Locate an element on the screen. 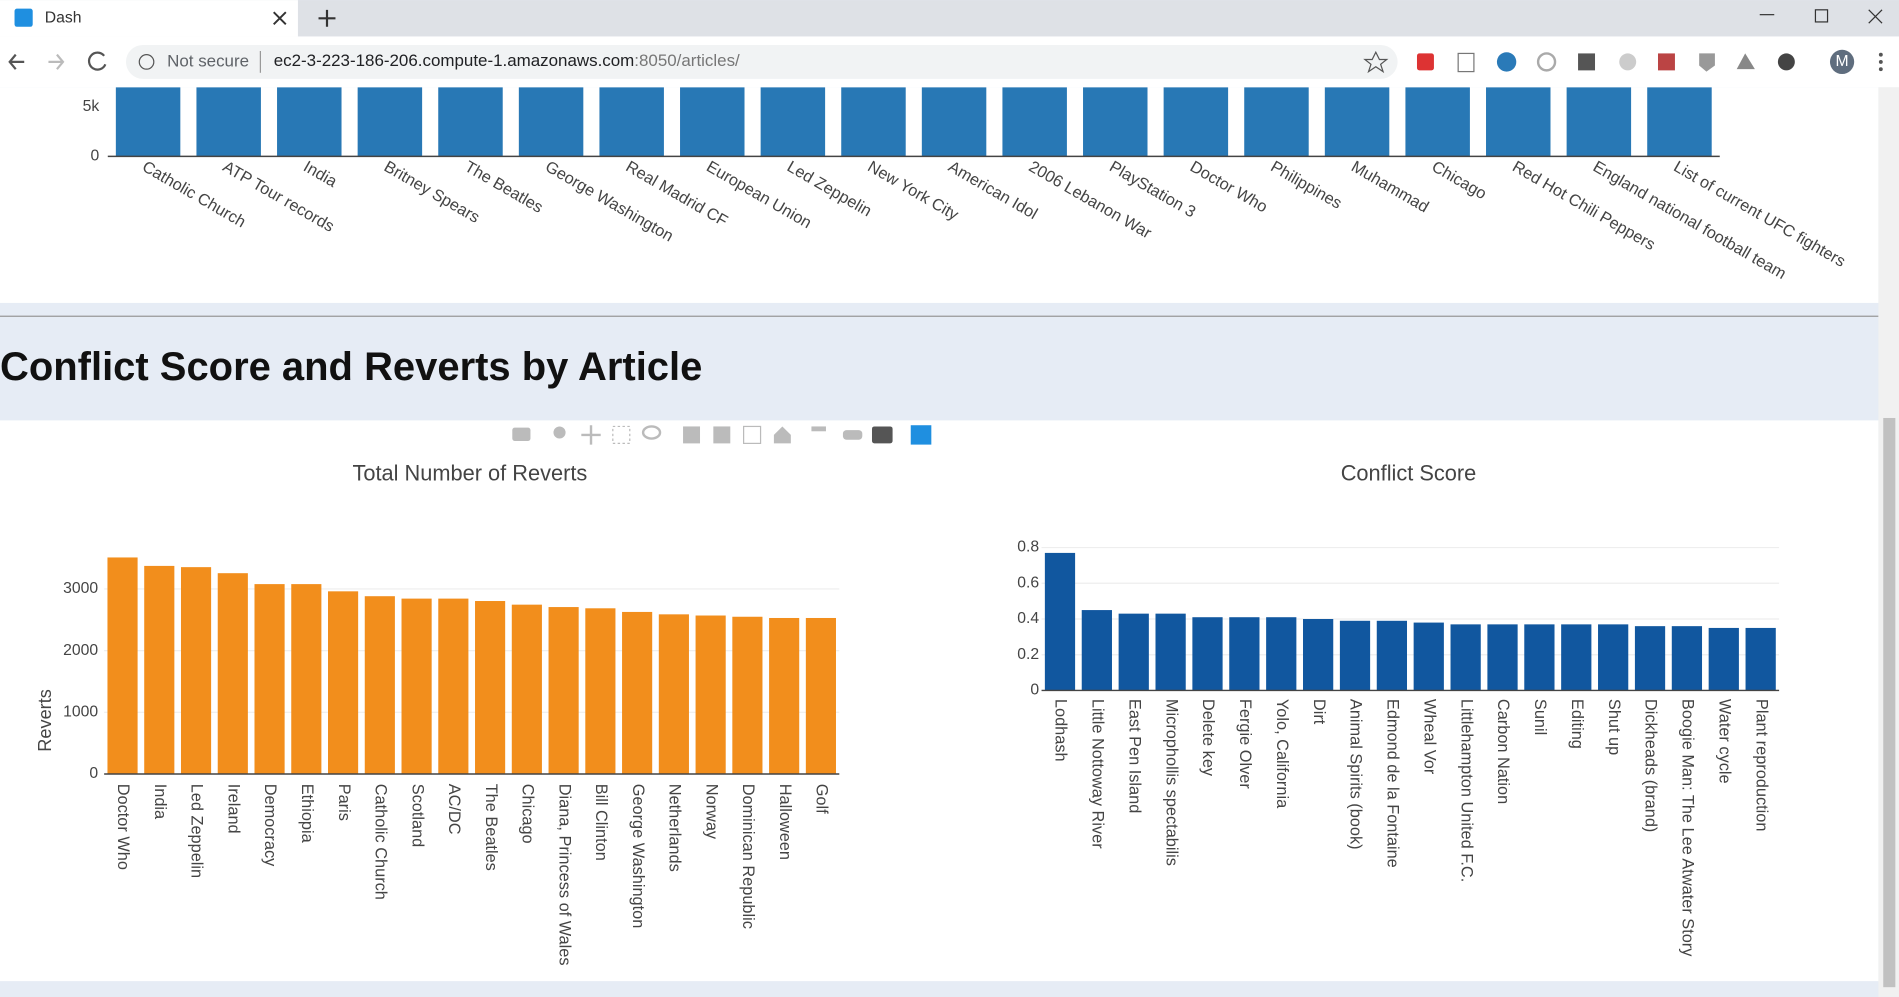 This screenshot has height=997, width=1899. restore is located at coordinates (1821, 16).